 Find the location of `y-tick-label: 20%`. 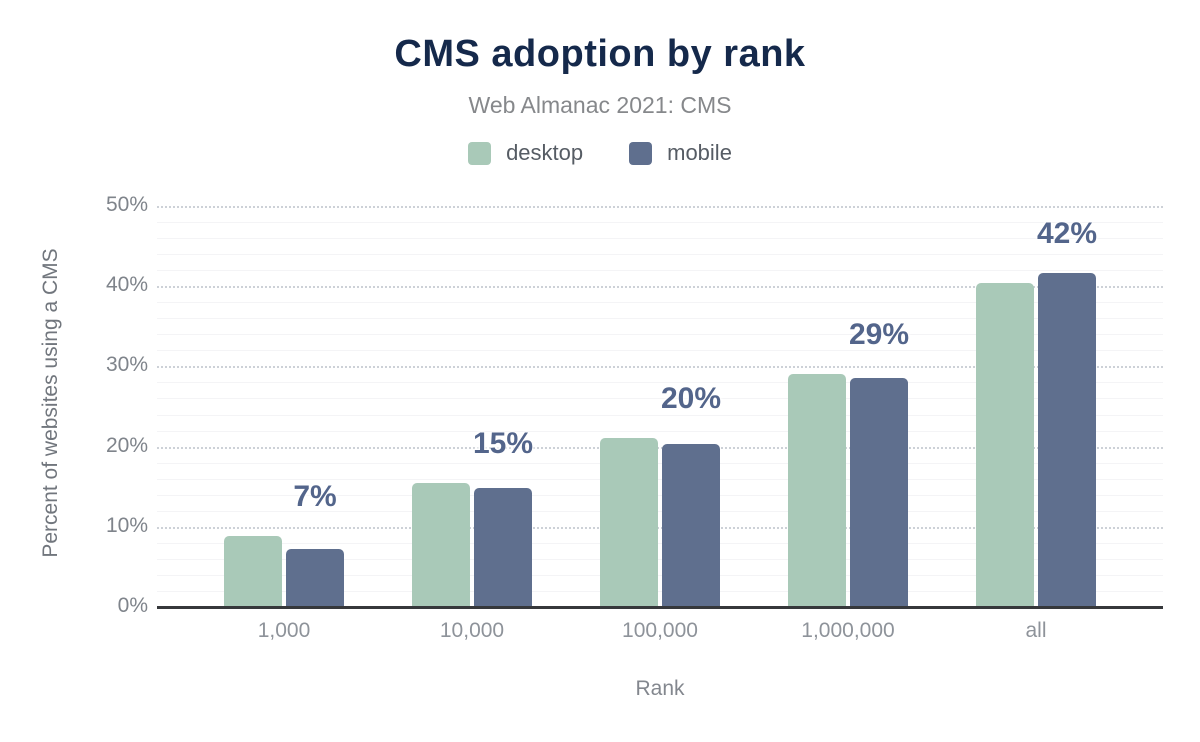

y-tick-label: 20% is located at coordinates (126, 445).